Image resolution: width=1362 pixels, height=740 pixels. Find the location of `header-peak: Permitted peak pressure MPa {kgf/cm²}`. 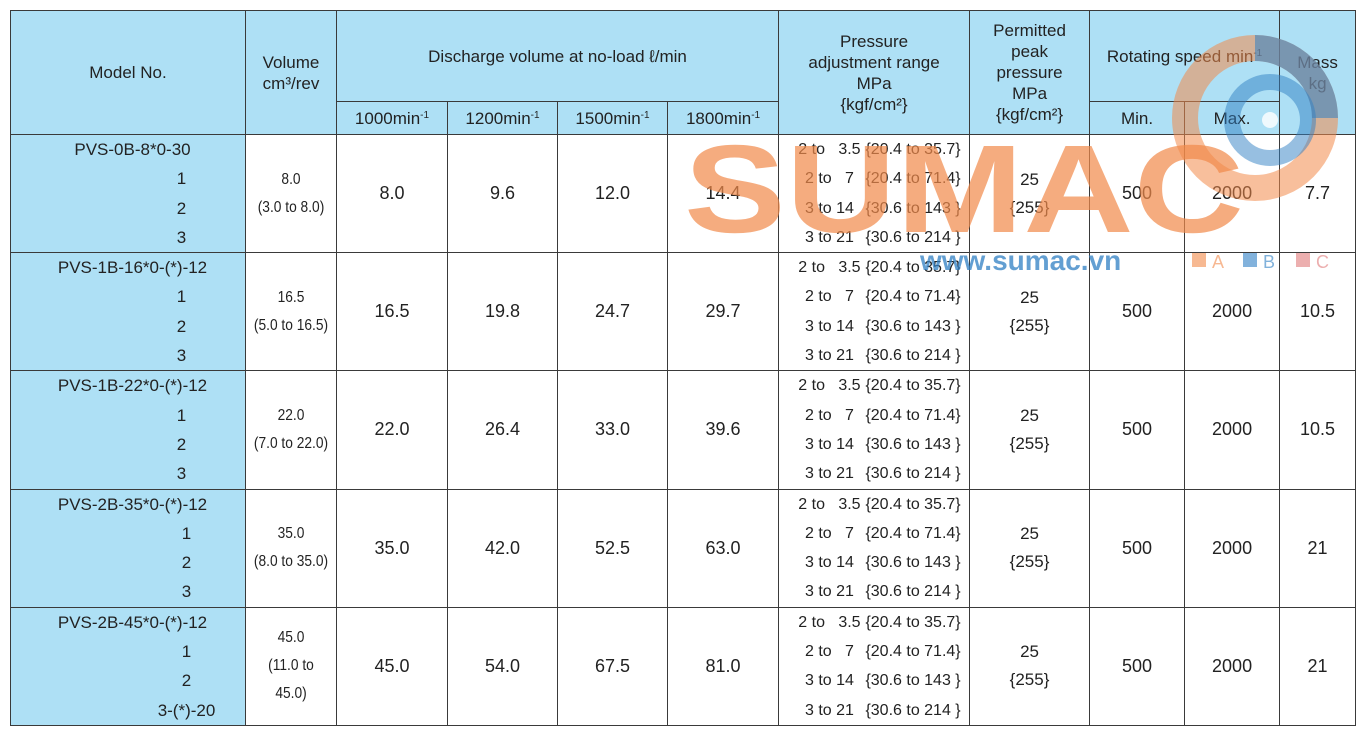

header-peak: Permitted peak pressure MPa {kgf/cm²} is located at coordinates (1030, 72).